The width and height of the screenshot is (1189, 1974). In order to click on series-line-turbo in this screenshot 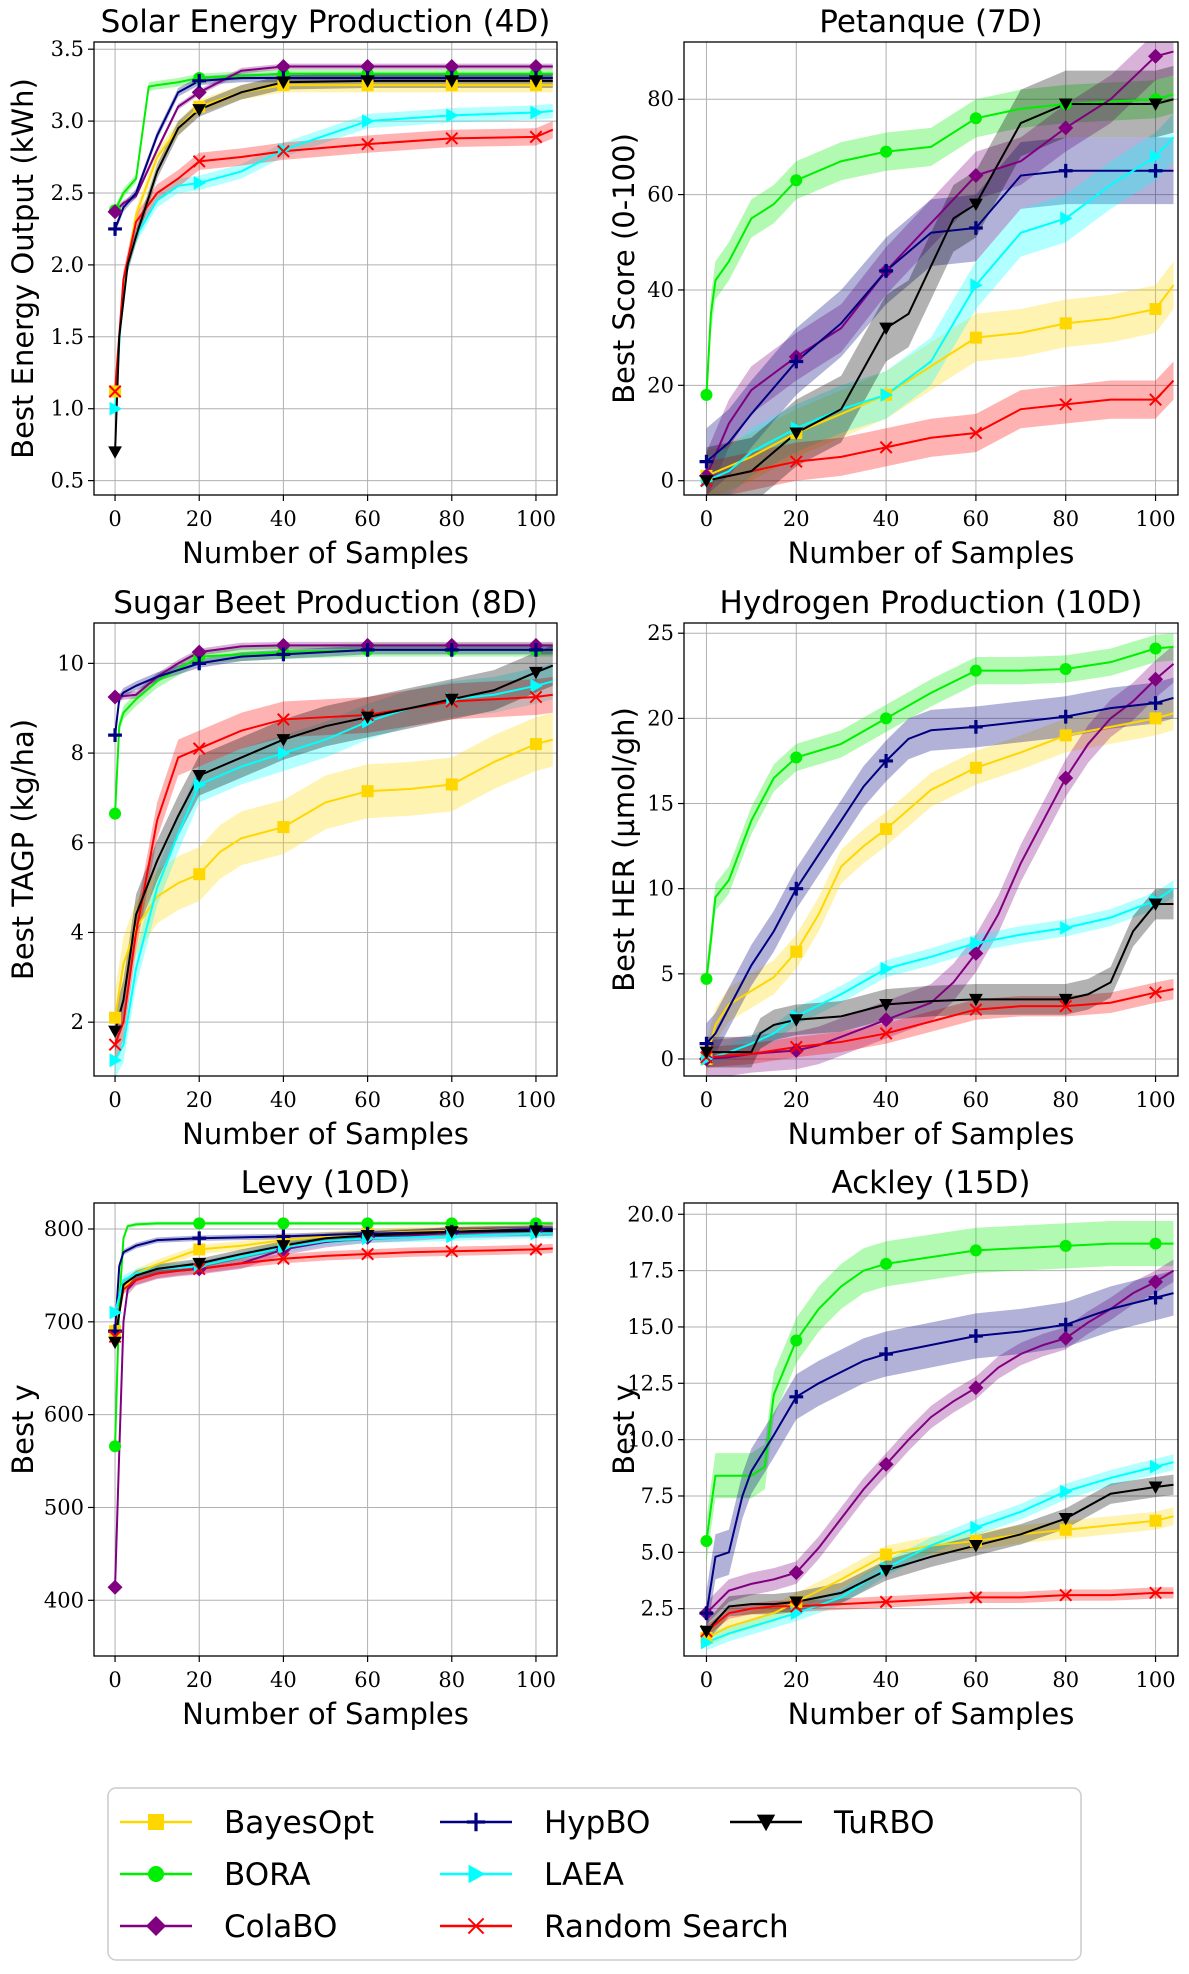, I will do `click(940, 290)`.